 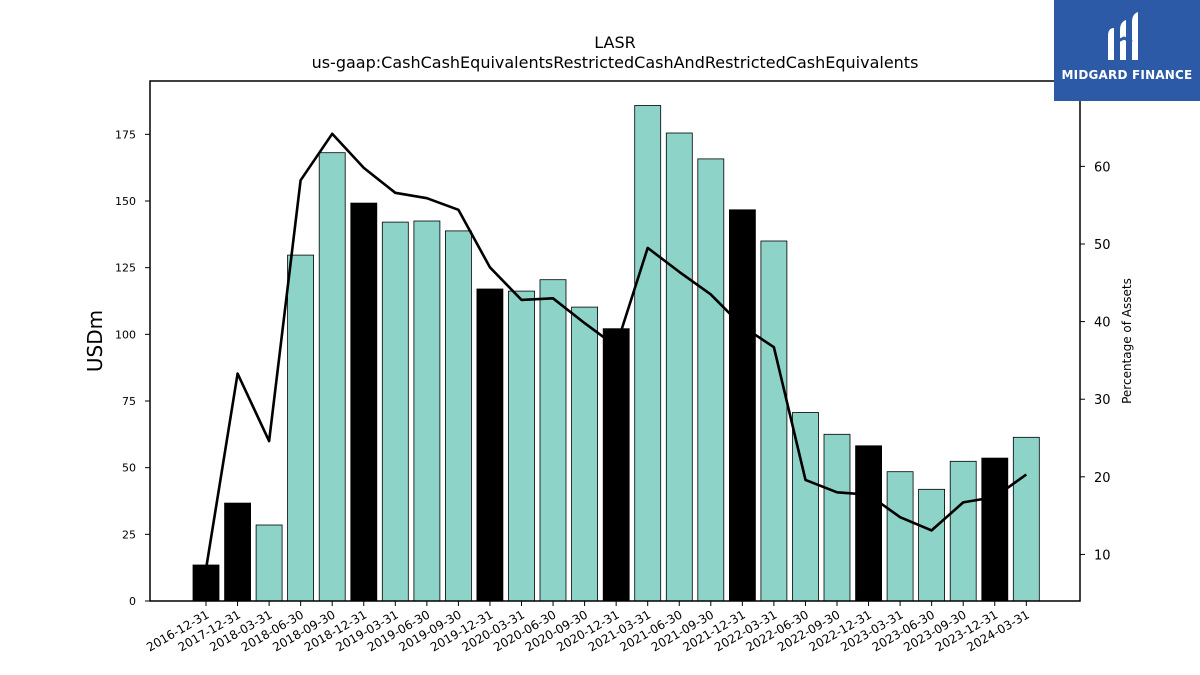 What do you see at coordinates (132, 601) in the screenshot?
I see `y-tick-label: 0` at bounding box center [132, 601].